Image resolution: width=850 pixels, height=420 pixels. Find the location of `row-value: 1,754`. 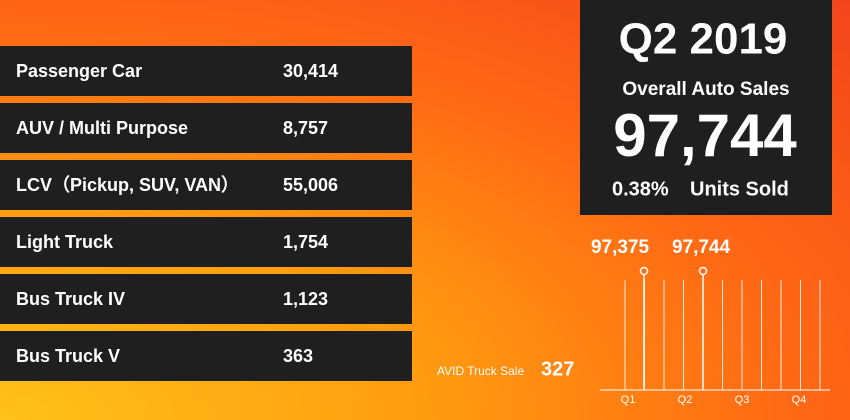

row-value: 1,754 is located at coordinates (305, 242).